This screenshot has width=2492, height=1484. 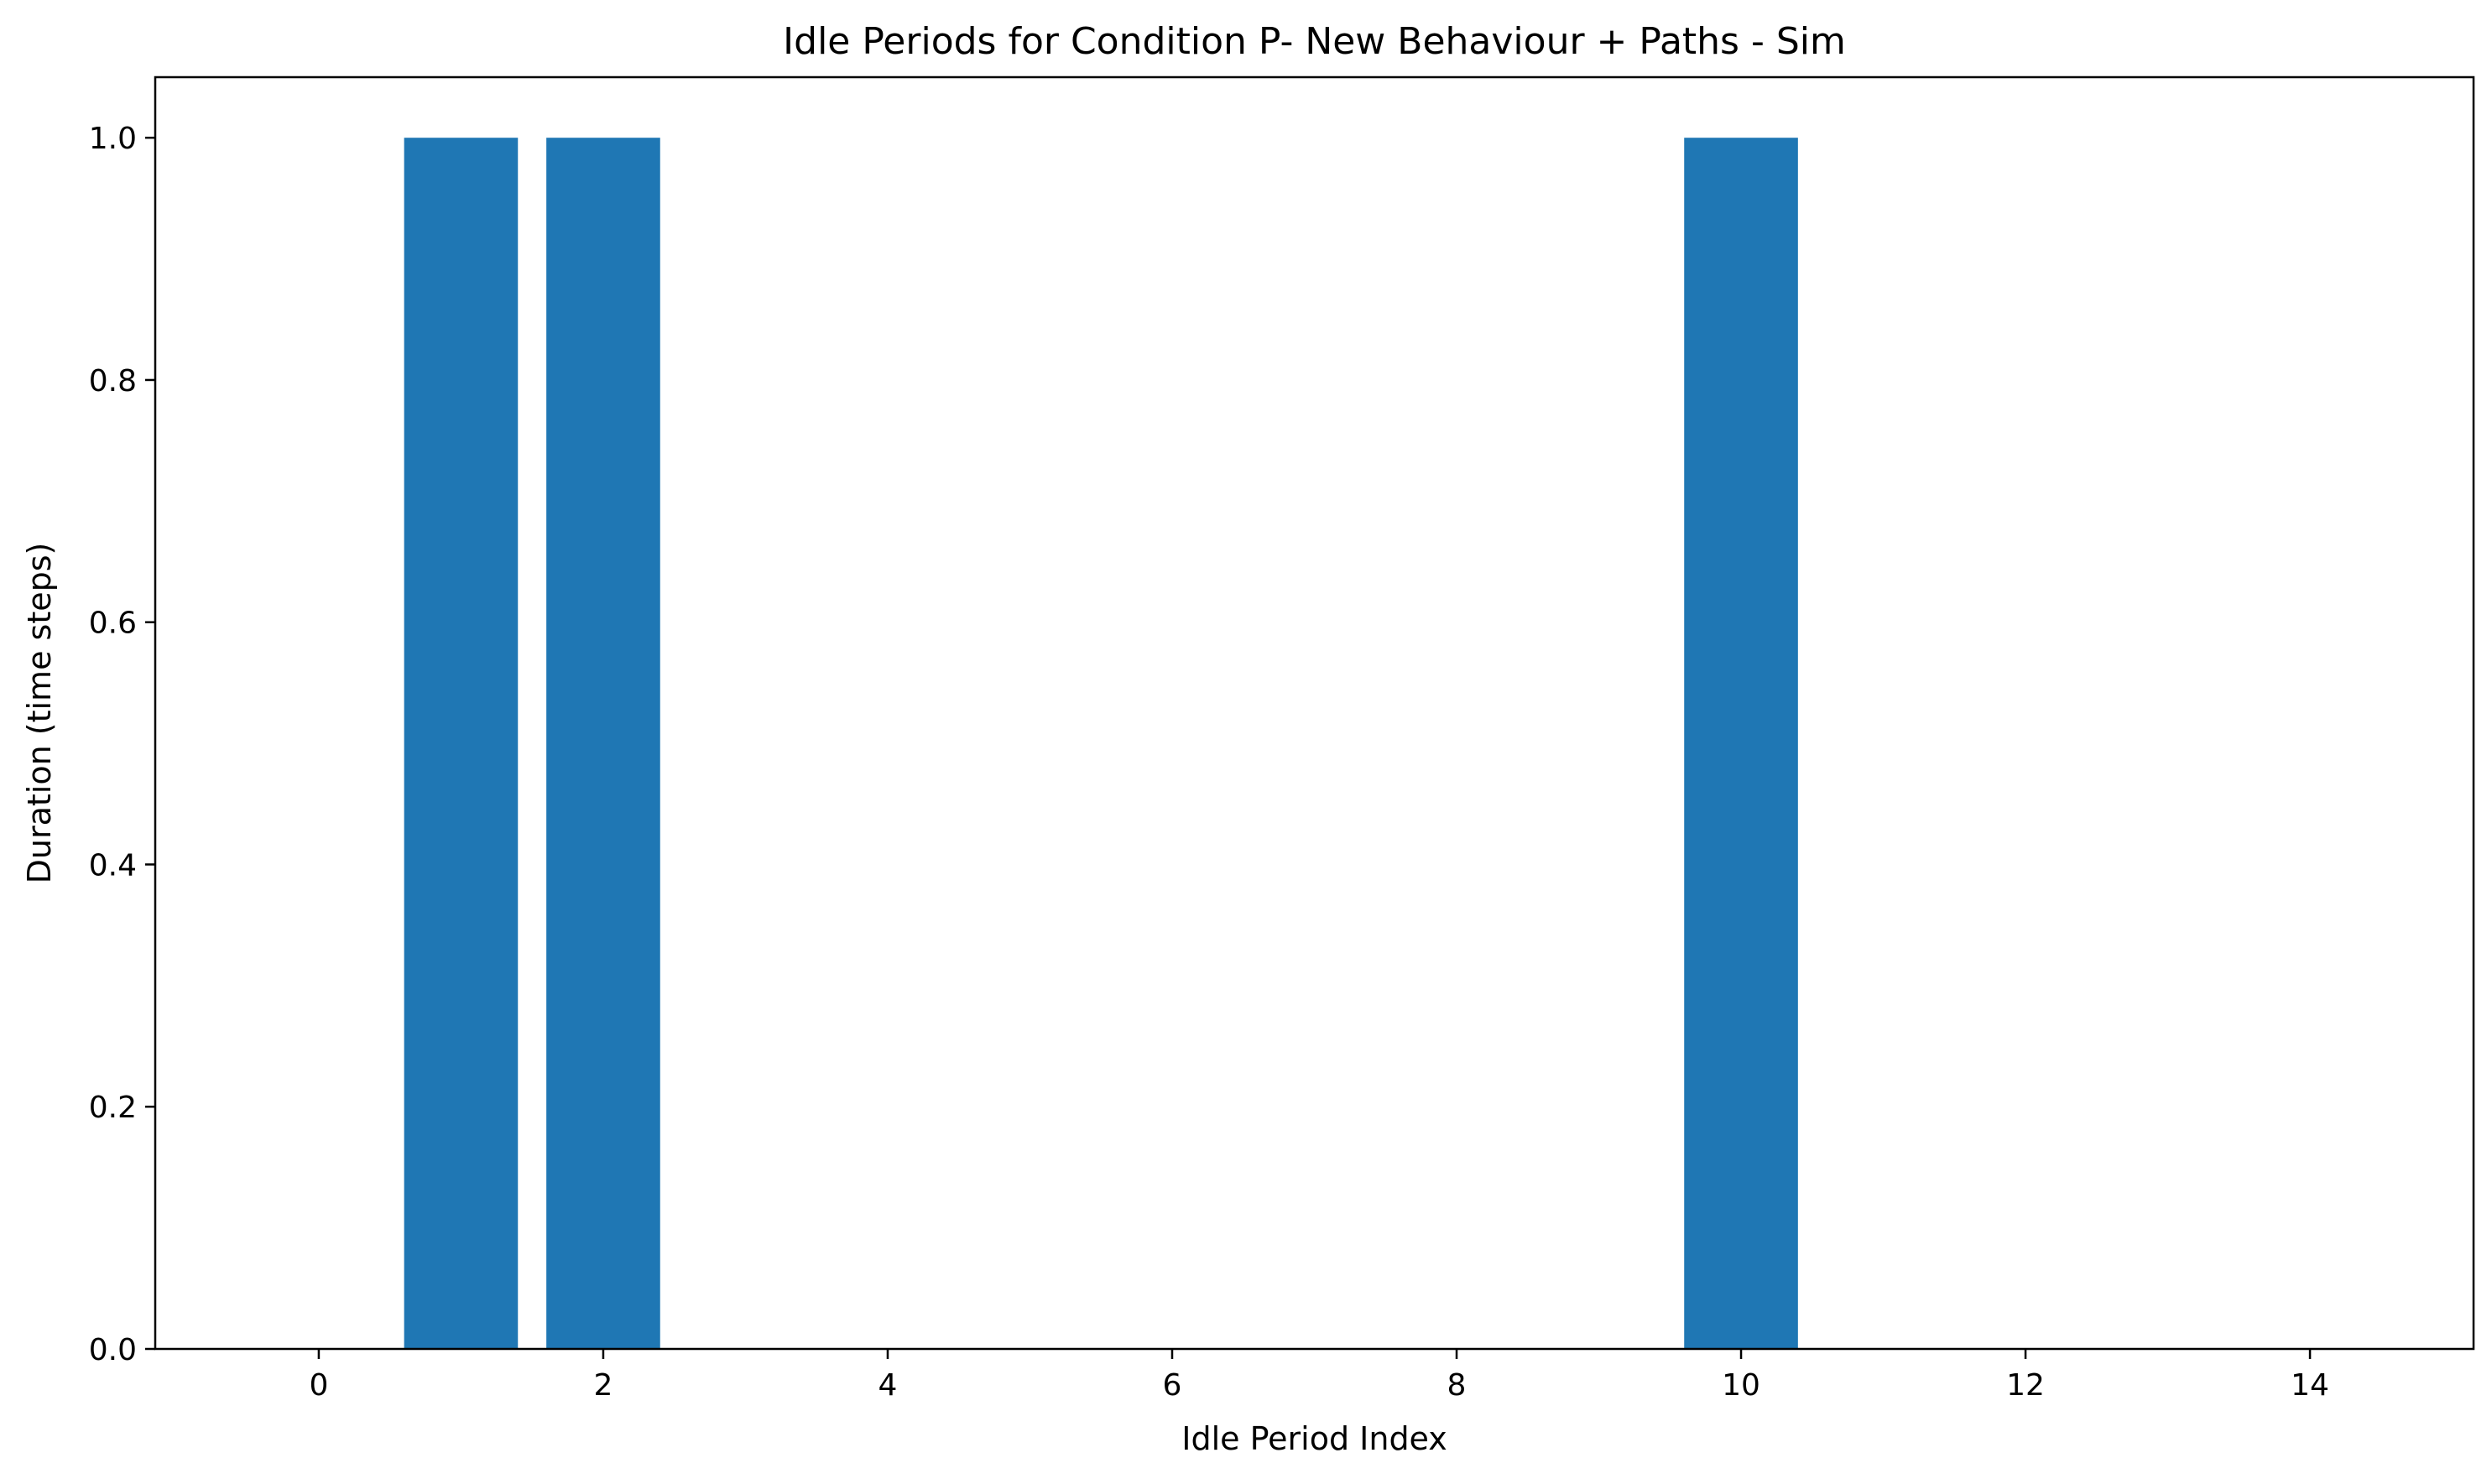 I want to click on x-tick-label: 14, so click(x=2310, y=1385).